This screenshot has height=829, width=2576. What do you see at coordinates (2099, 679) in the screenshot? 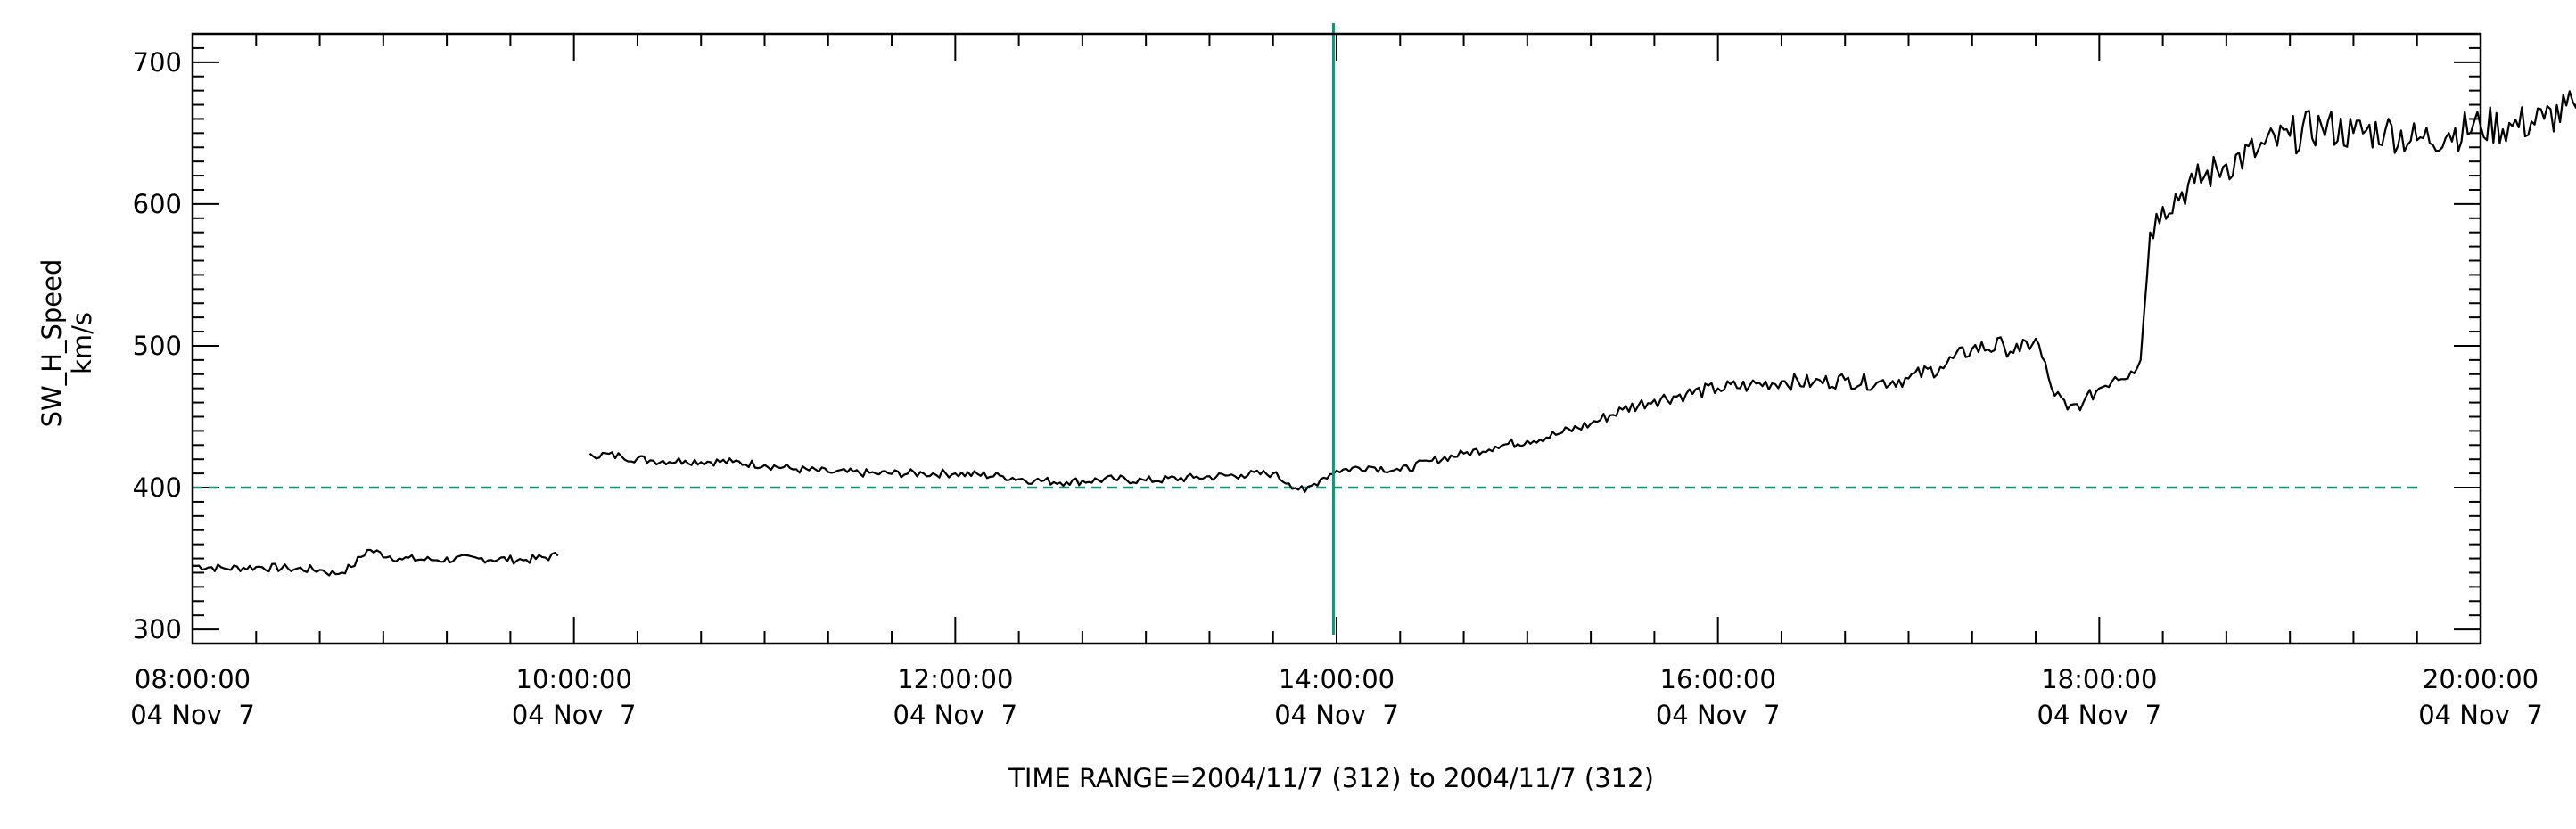
I see `x-tick-time-label: 18:00:00` at bounding box center [2099, 679].